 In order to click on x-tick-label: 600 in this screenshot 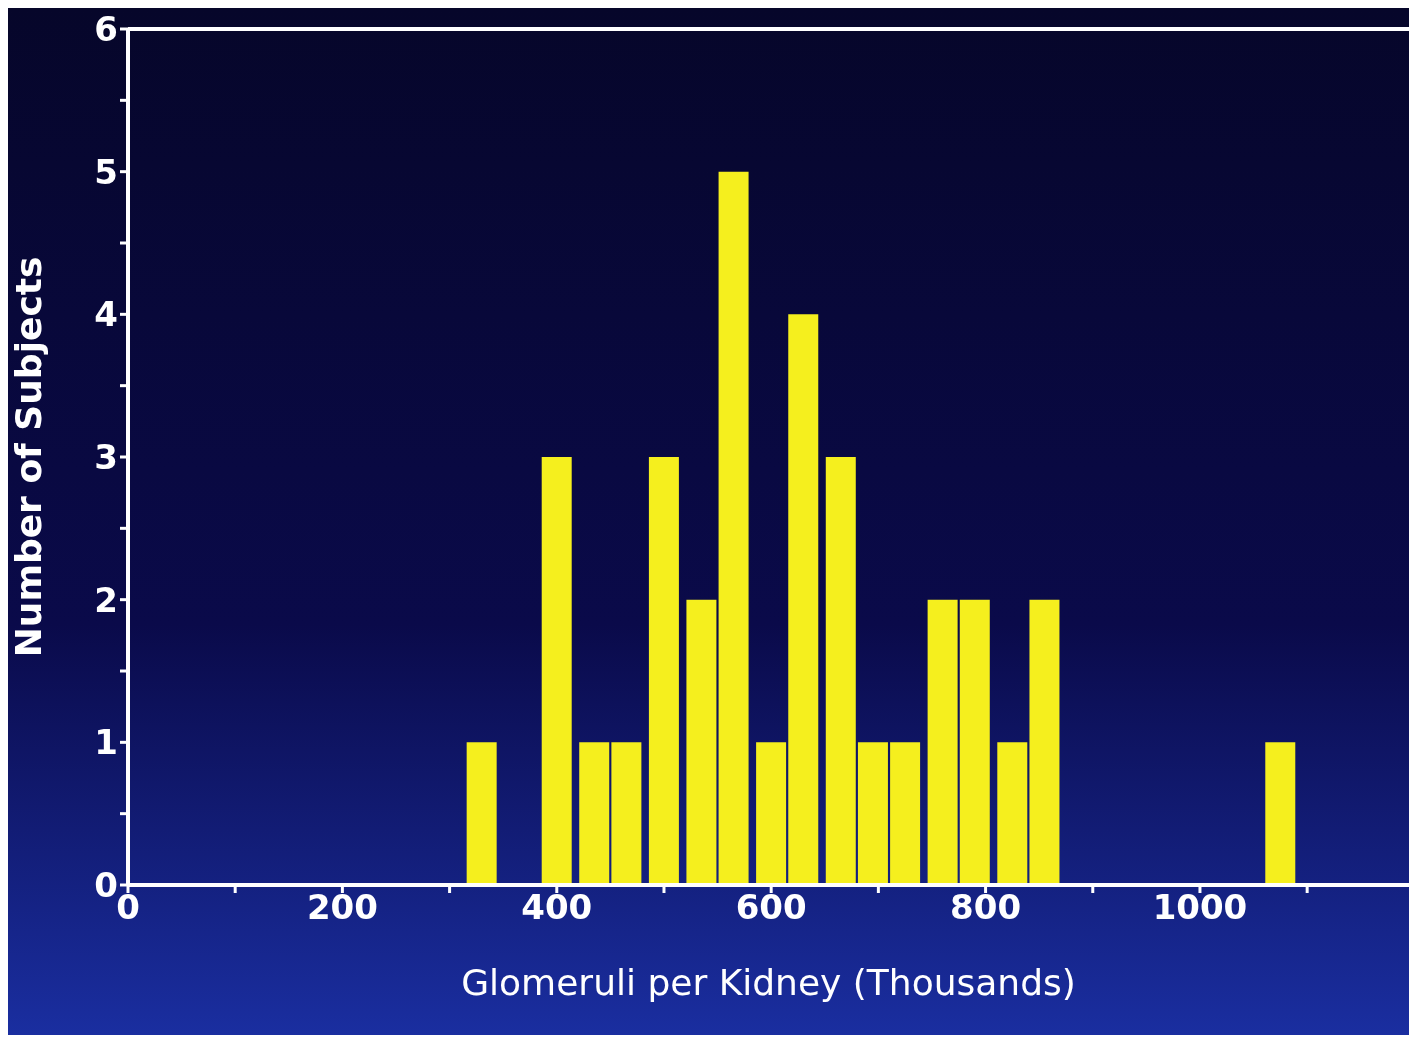, I will do `click(771, 907)`.